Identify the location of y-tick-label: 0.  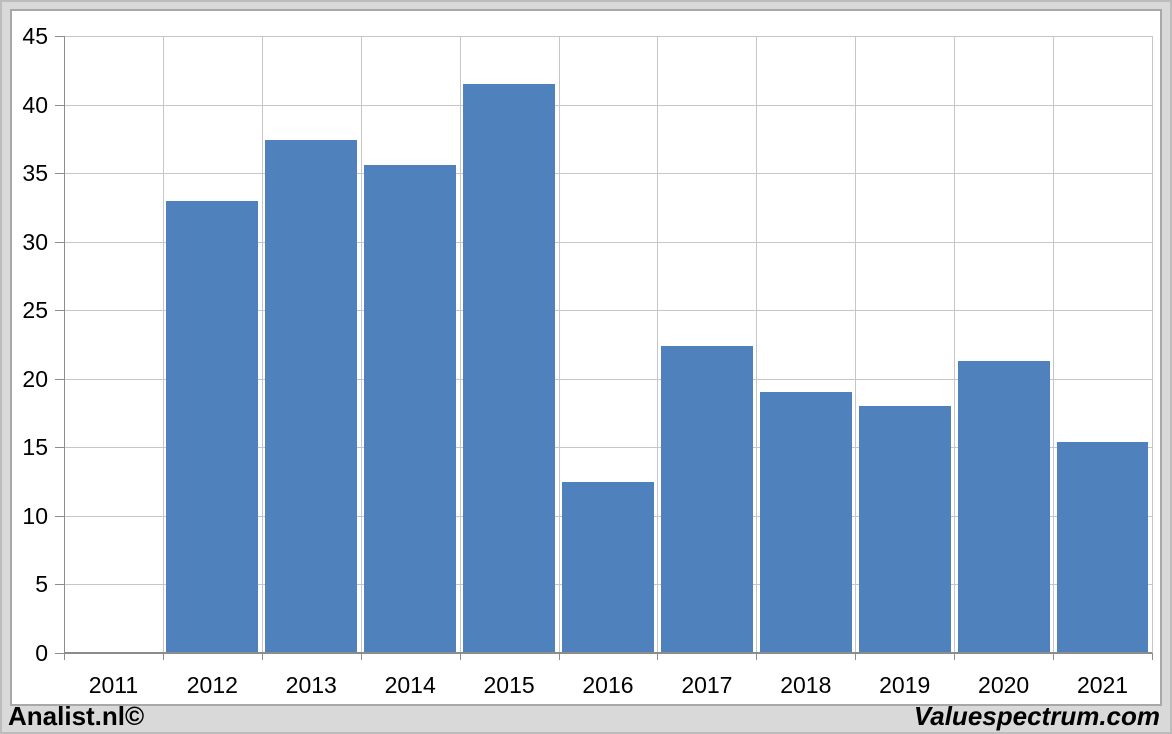
(41, 653).